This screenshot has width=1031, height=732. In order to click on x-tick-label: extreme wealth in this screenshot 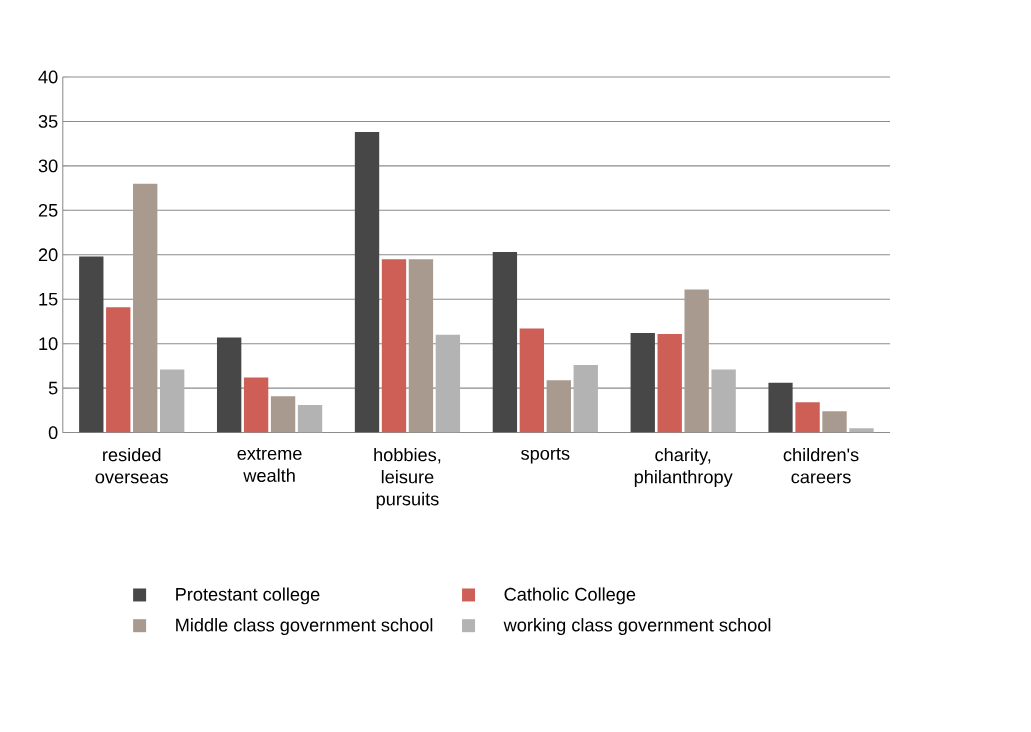, I will do `click(269, 465)`.